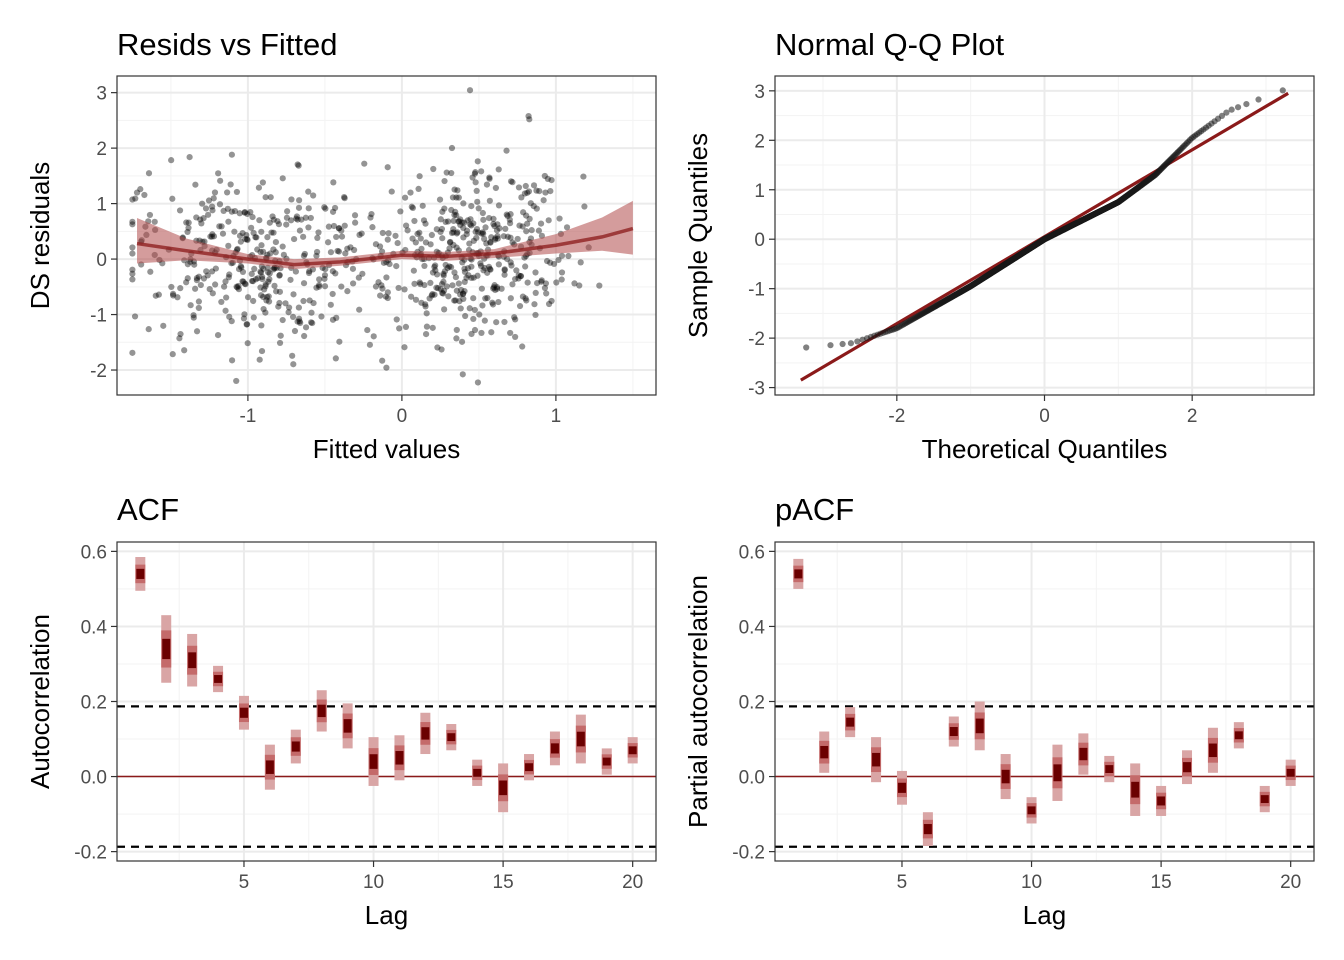 The height and width of the screenshot is (960, 1344). What do you see at coordinates (580, 739) in the screenshot?
I see `interval-core` at bounding box center [580, 739].